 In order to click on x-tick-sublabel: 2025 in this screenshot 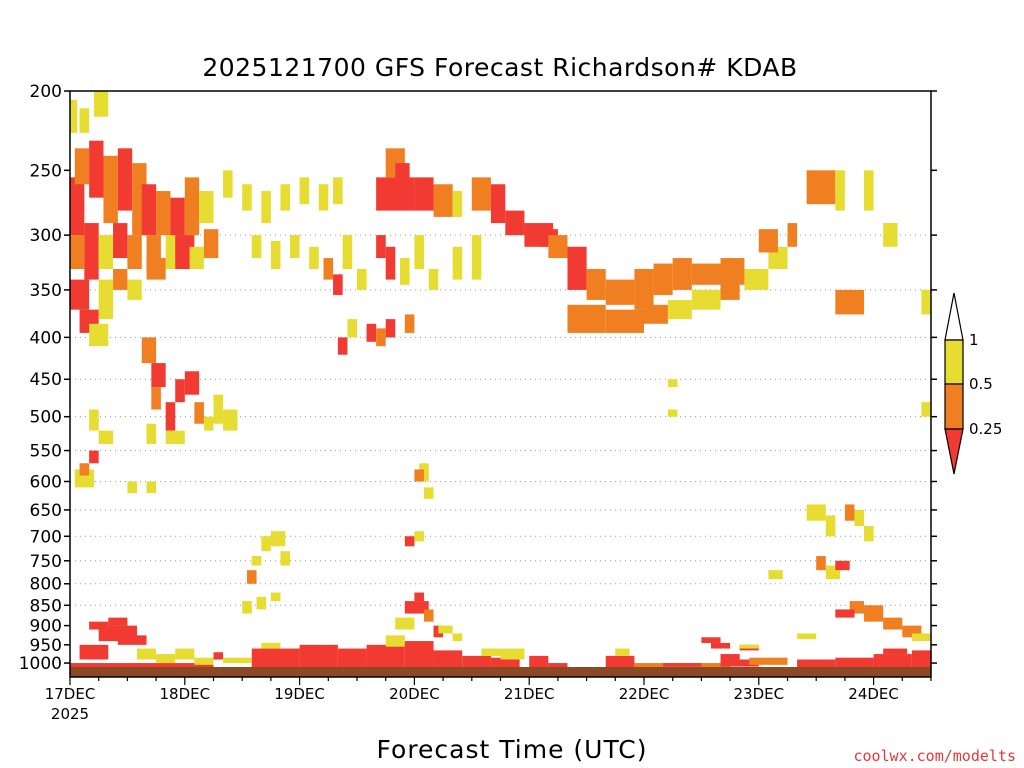, I will do `click(70, 714)`.